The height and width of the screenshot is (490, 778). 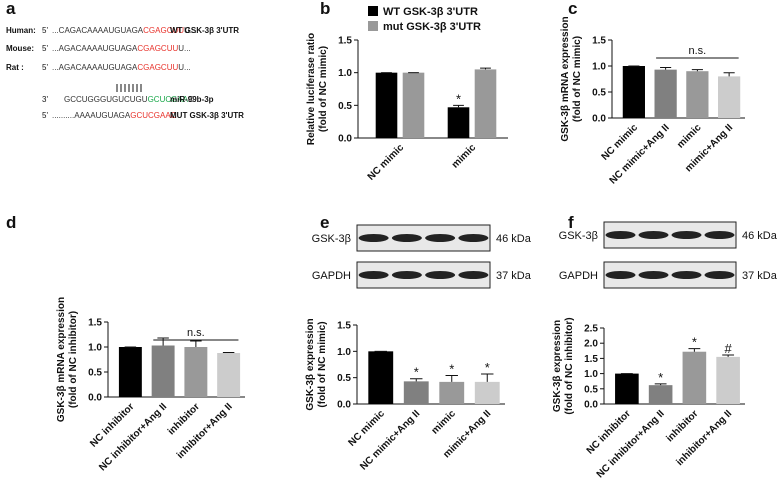 I want to click on legend-label: mut GSK-3β 3'UTR, so click(x=432, y=27).